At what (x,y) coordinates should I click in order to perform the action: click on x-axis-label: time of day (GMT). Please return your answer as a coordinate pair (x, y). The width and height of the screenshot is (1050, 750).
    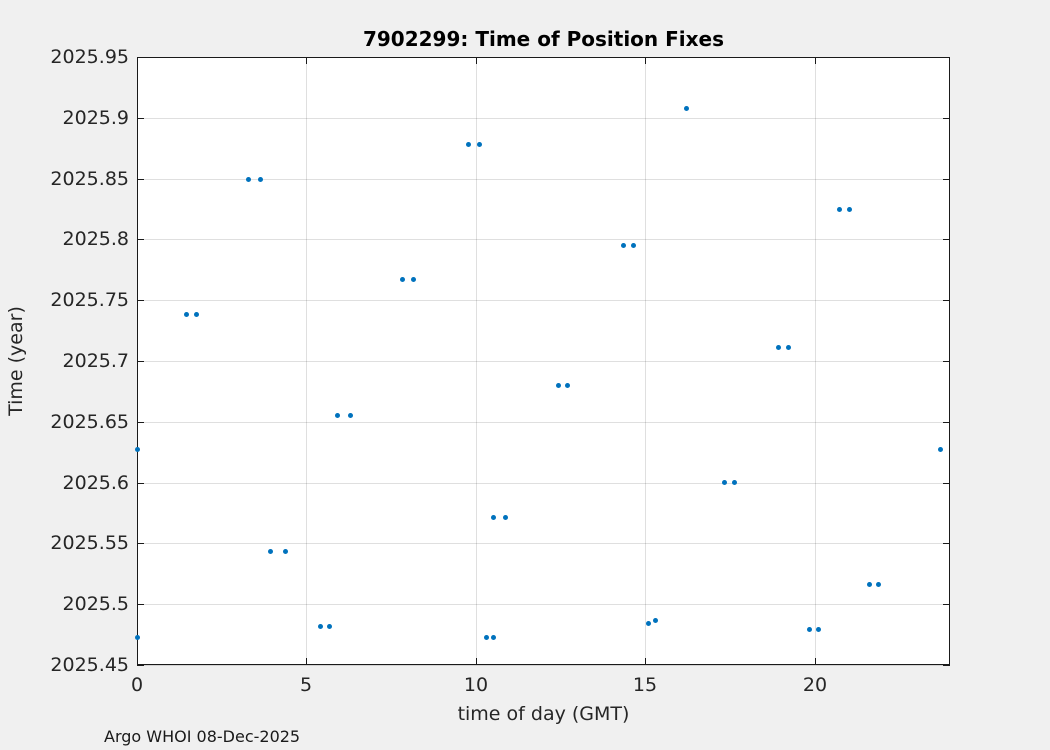
    Looking at the image, I should click on (543, 714).